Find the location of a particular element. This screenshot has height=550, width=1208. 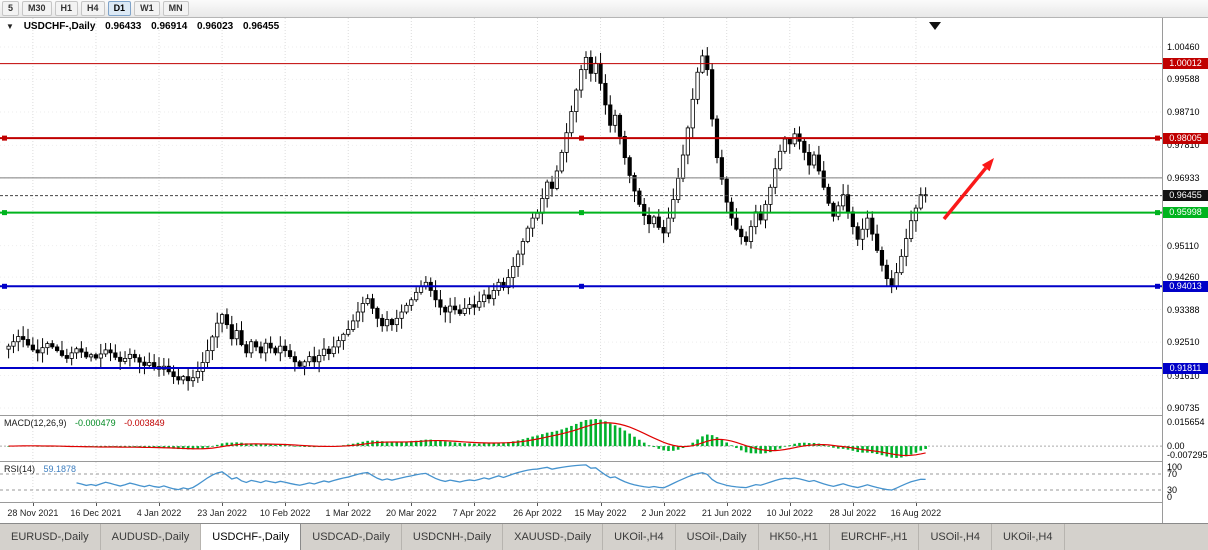

price-tick: 0.97810 is located at coordinates (1183, 145).